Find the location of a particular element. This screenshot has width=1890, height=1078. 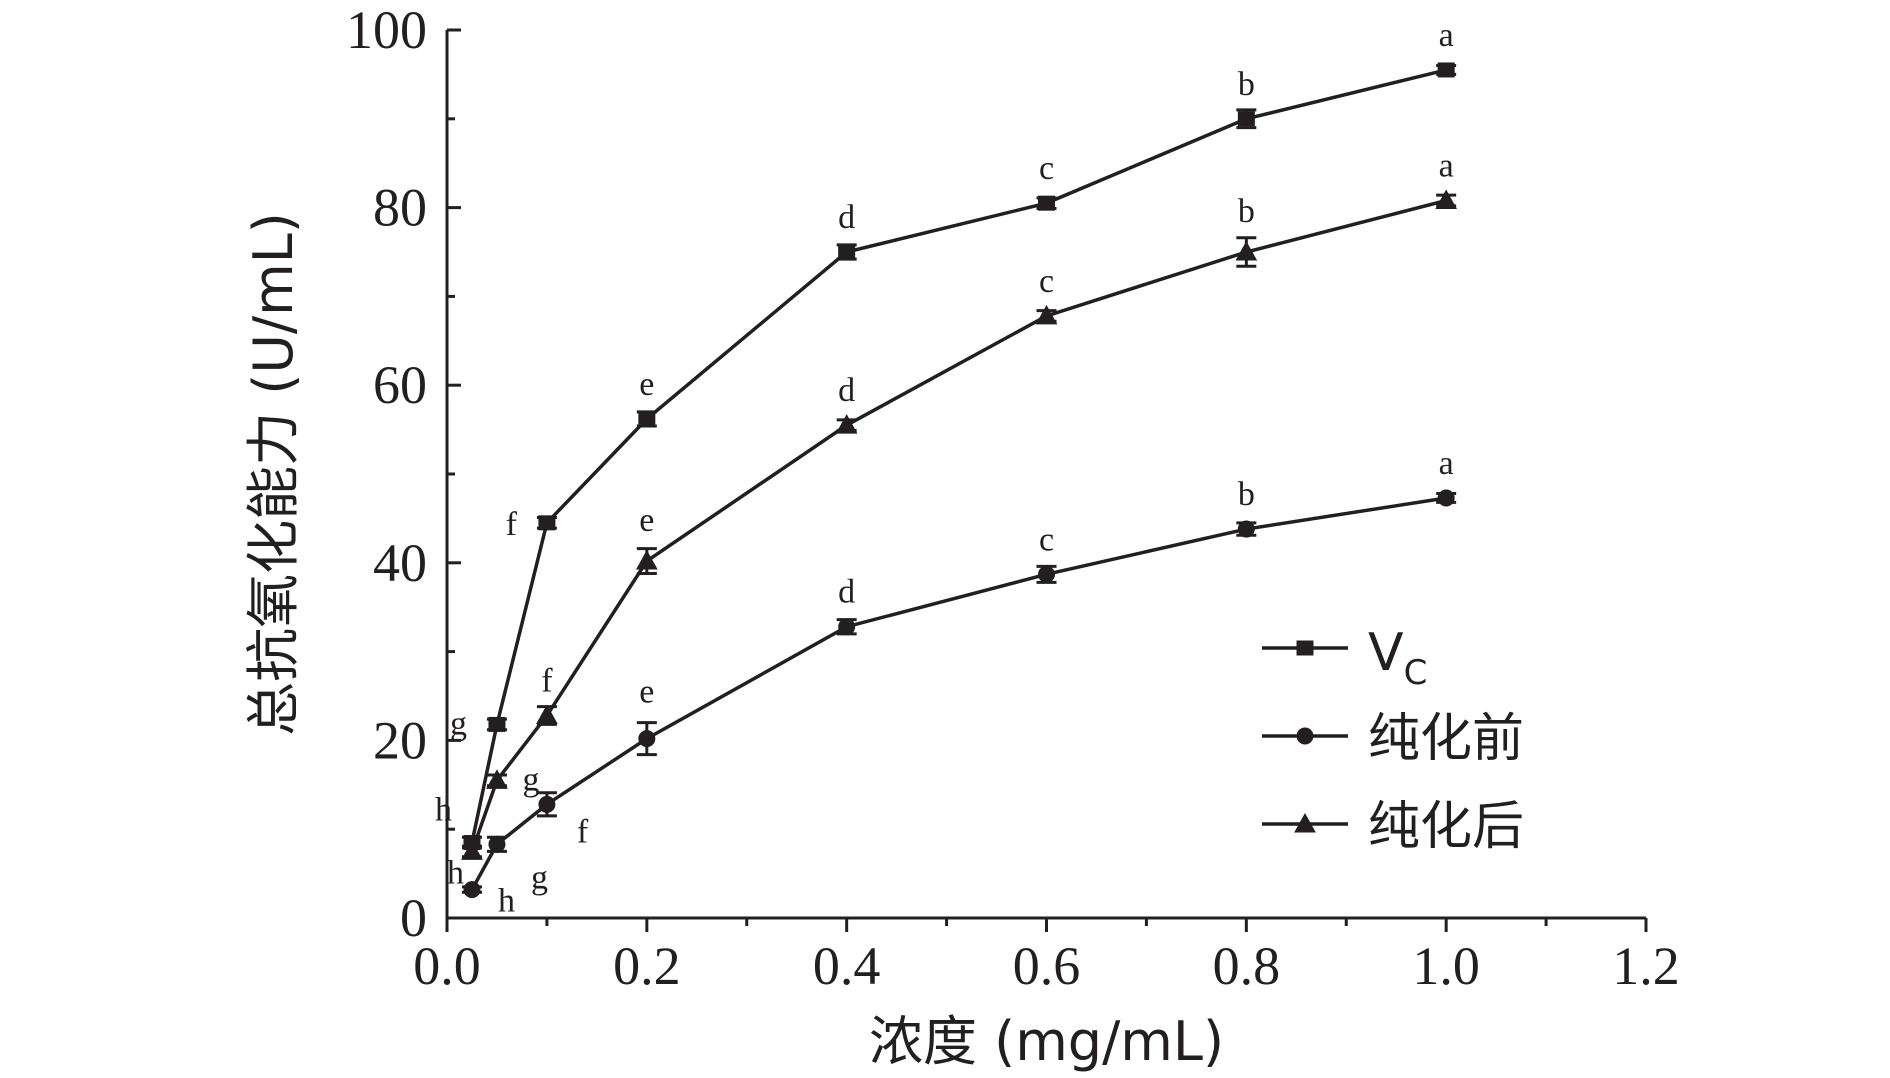

legend-label: VC is located at coordinates (1397, 658).